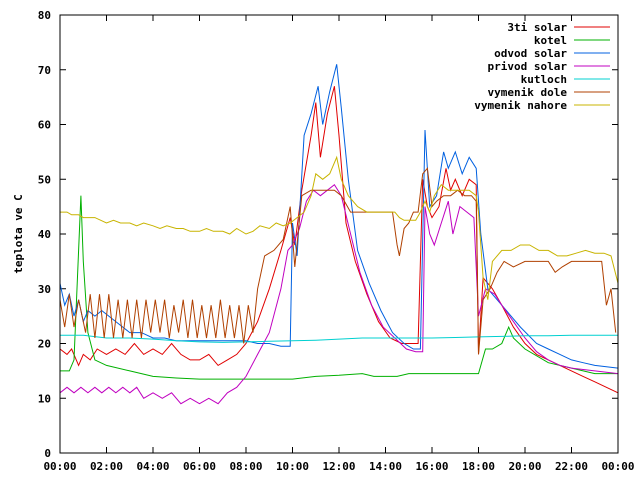 The width and height of the screenshot is (640, 480). Describe the element at coordinates (44, 398) in the screenshot. I see `y-tick-label: 10` at that location.